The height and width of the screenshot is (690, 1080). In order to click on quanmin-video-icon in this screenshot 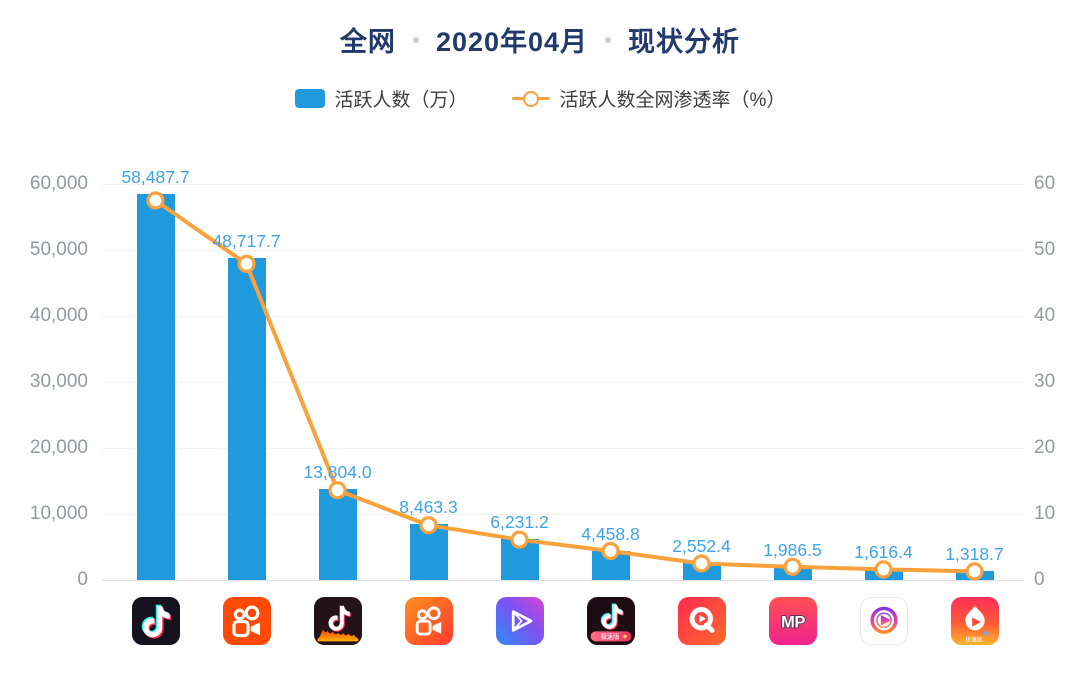, I will do `click(701, 621)`.